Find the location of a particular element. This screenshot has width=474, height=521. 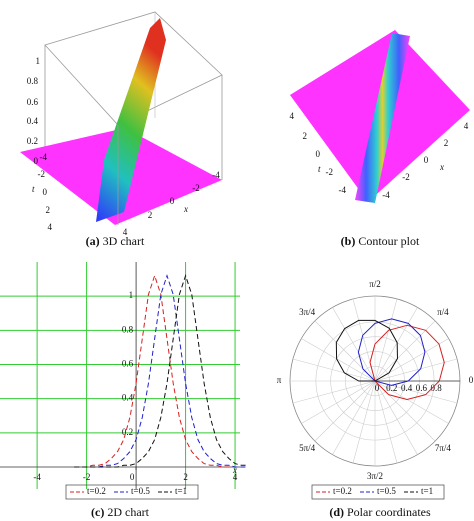

caption: (b) Contour plot is located at coordinates (380, 241).